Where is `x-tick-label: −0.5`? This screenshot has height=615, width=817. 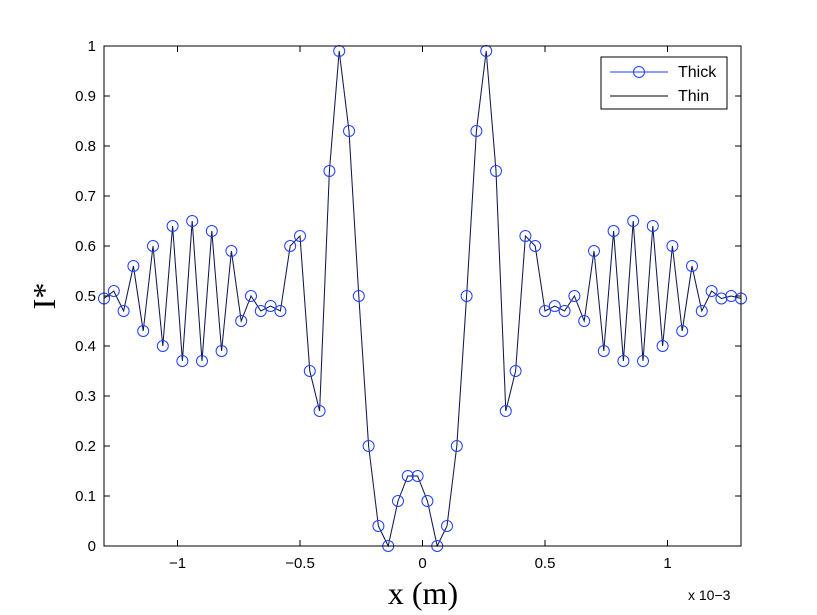
x-tick-label: −0.5 is located at coordinates (300, 563).